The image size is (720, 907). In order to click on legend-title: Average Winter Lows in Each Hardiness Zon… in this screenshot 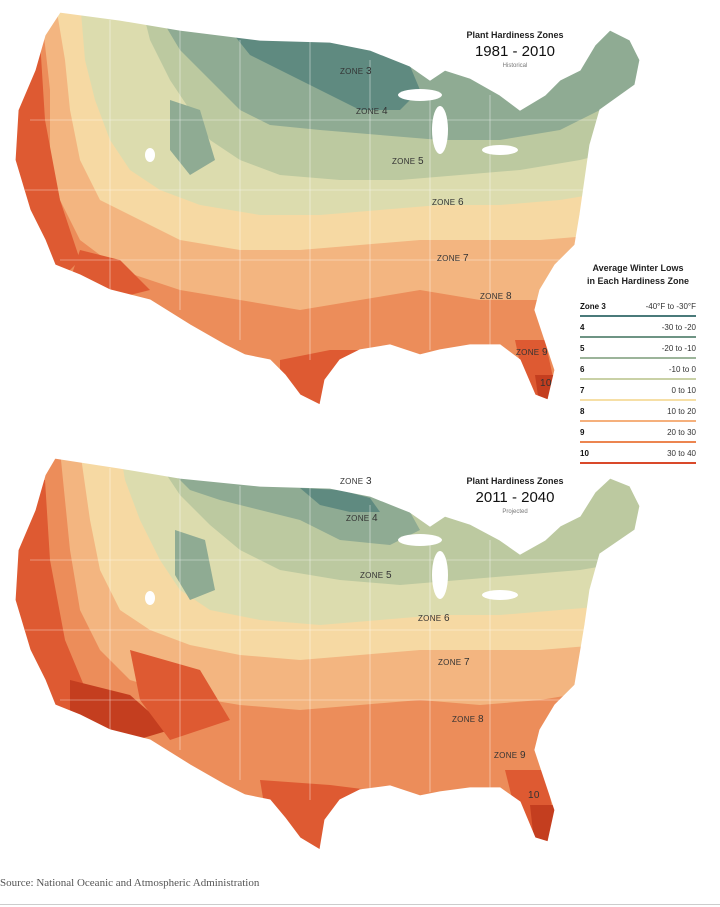, I will do `click(638, 274)`.